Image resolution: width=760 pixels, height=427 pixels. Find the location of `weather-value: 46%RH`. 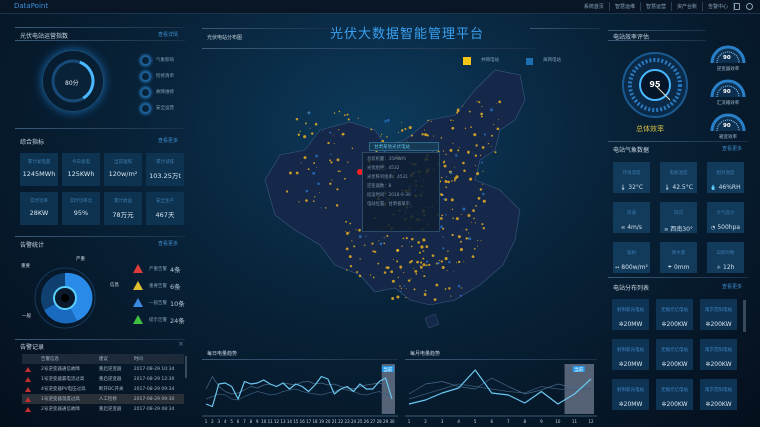

weather-value: 46%RH is located at coordinates (729, 187).